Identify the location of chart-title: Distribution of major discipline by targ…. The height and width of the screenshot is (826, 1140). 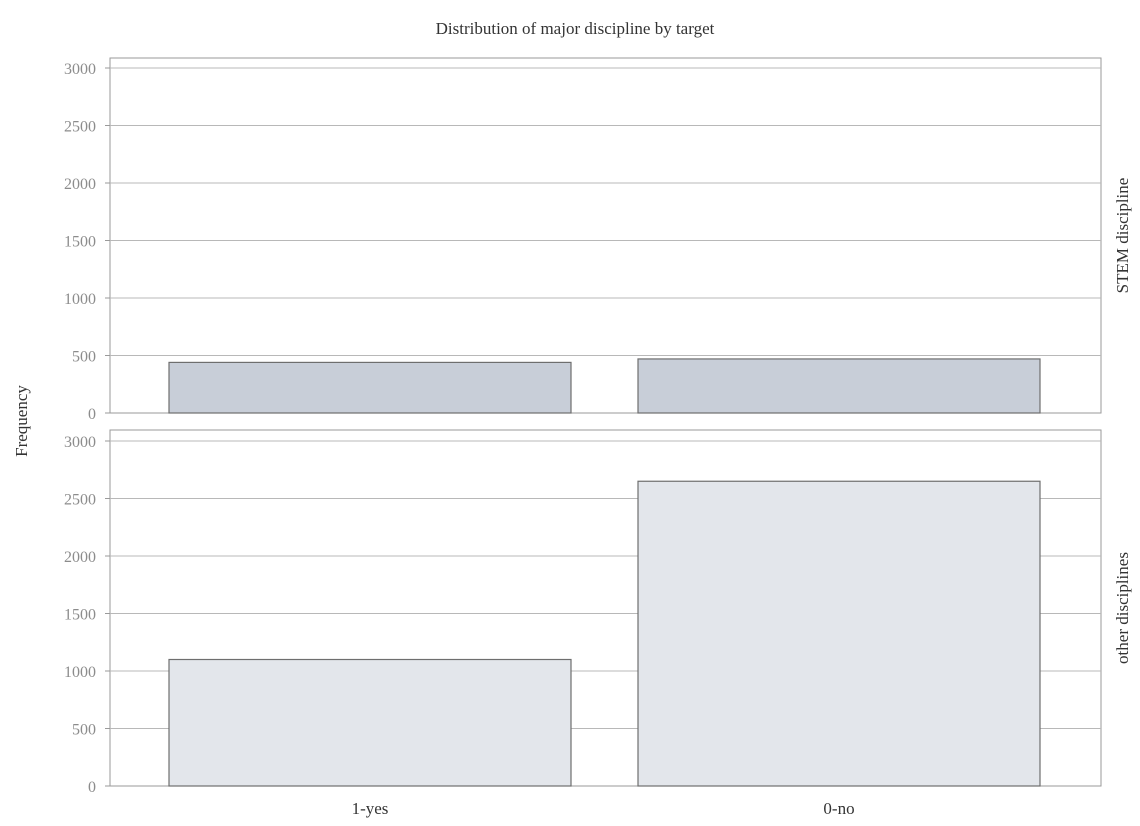
(575, 28).